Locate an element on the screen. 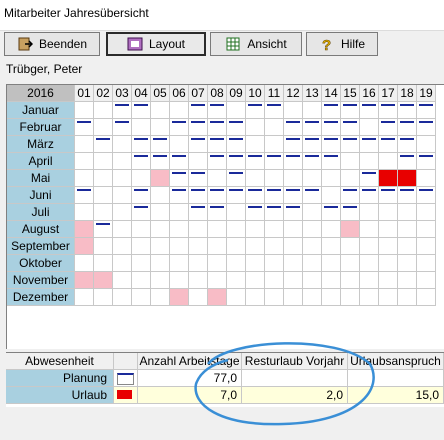 The width and height of the screenshot is (444, 440). hilfe-button: ? Hilfe is located at coordinates (342, 44).